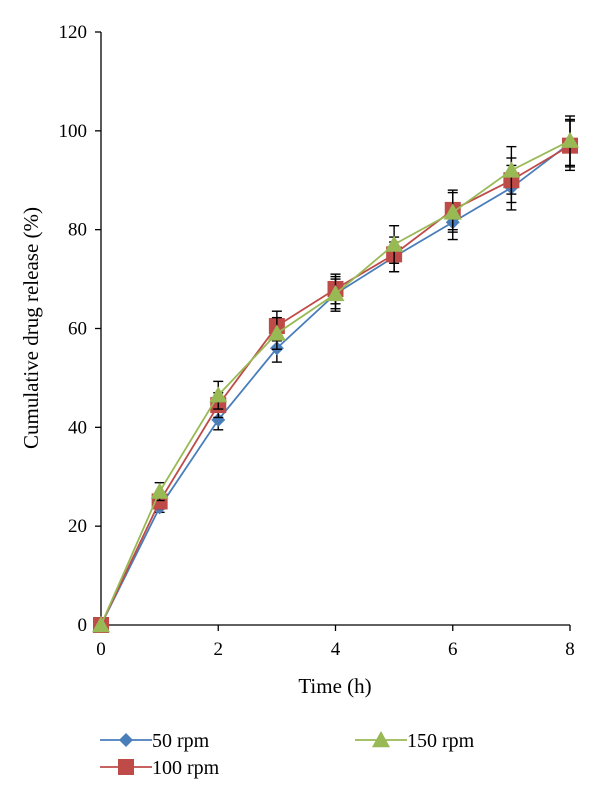 The height and width of the screenshot is (800, 600). I want to click on y-tick-label: 40, so click(77, 427).